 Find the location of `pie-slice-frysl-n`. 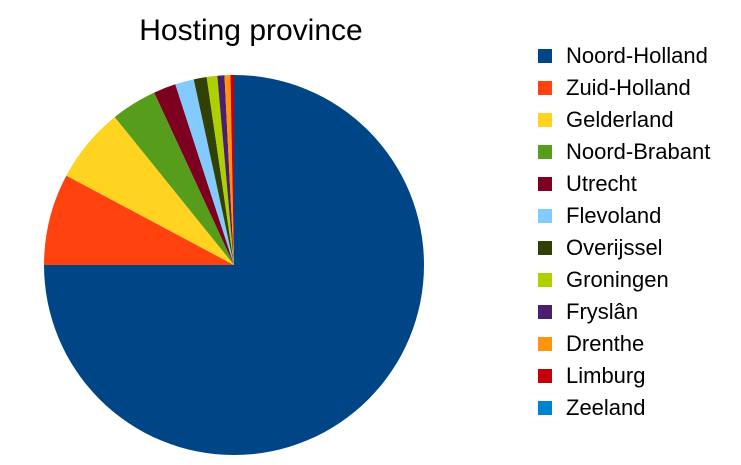

pie-slice-frysl-n is located at coordinates (225, 170).